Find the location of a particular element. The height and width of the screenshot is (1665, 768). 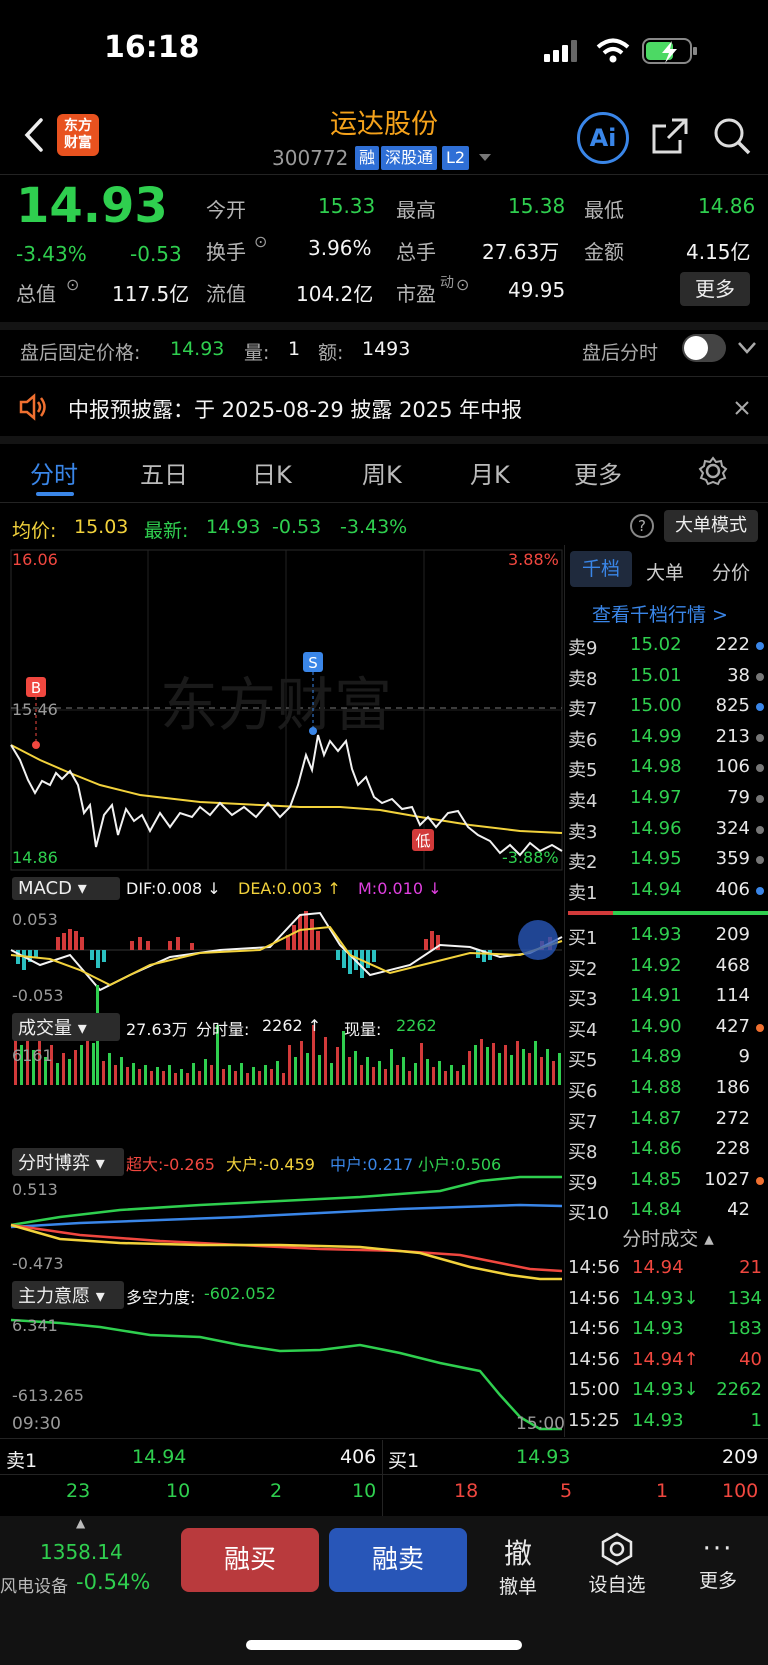

tab-five-day: 五日 is located at coordinates (164, 475).